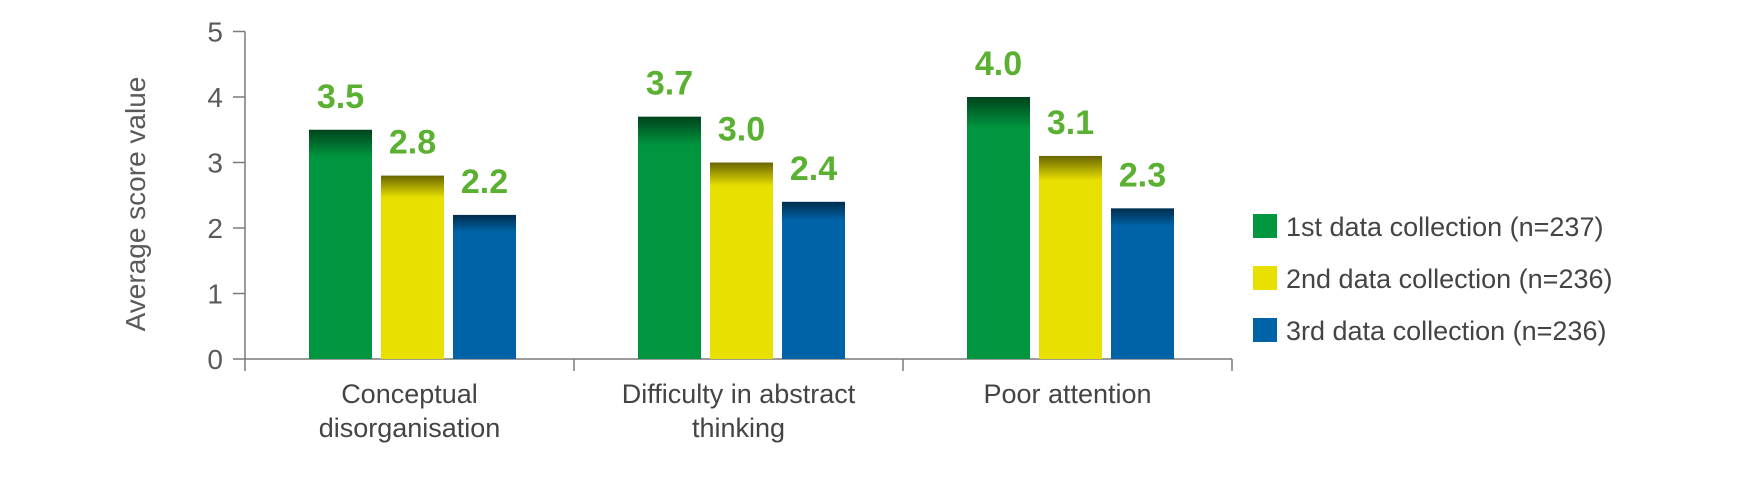 Image resolution: width=1761 pixels, height=489 pixels. Describe the element at coordinates (1449, 279) in the screenshot. I see `legend-label: 2nd data collection (n=236)` at that location.